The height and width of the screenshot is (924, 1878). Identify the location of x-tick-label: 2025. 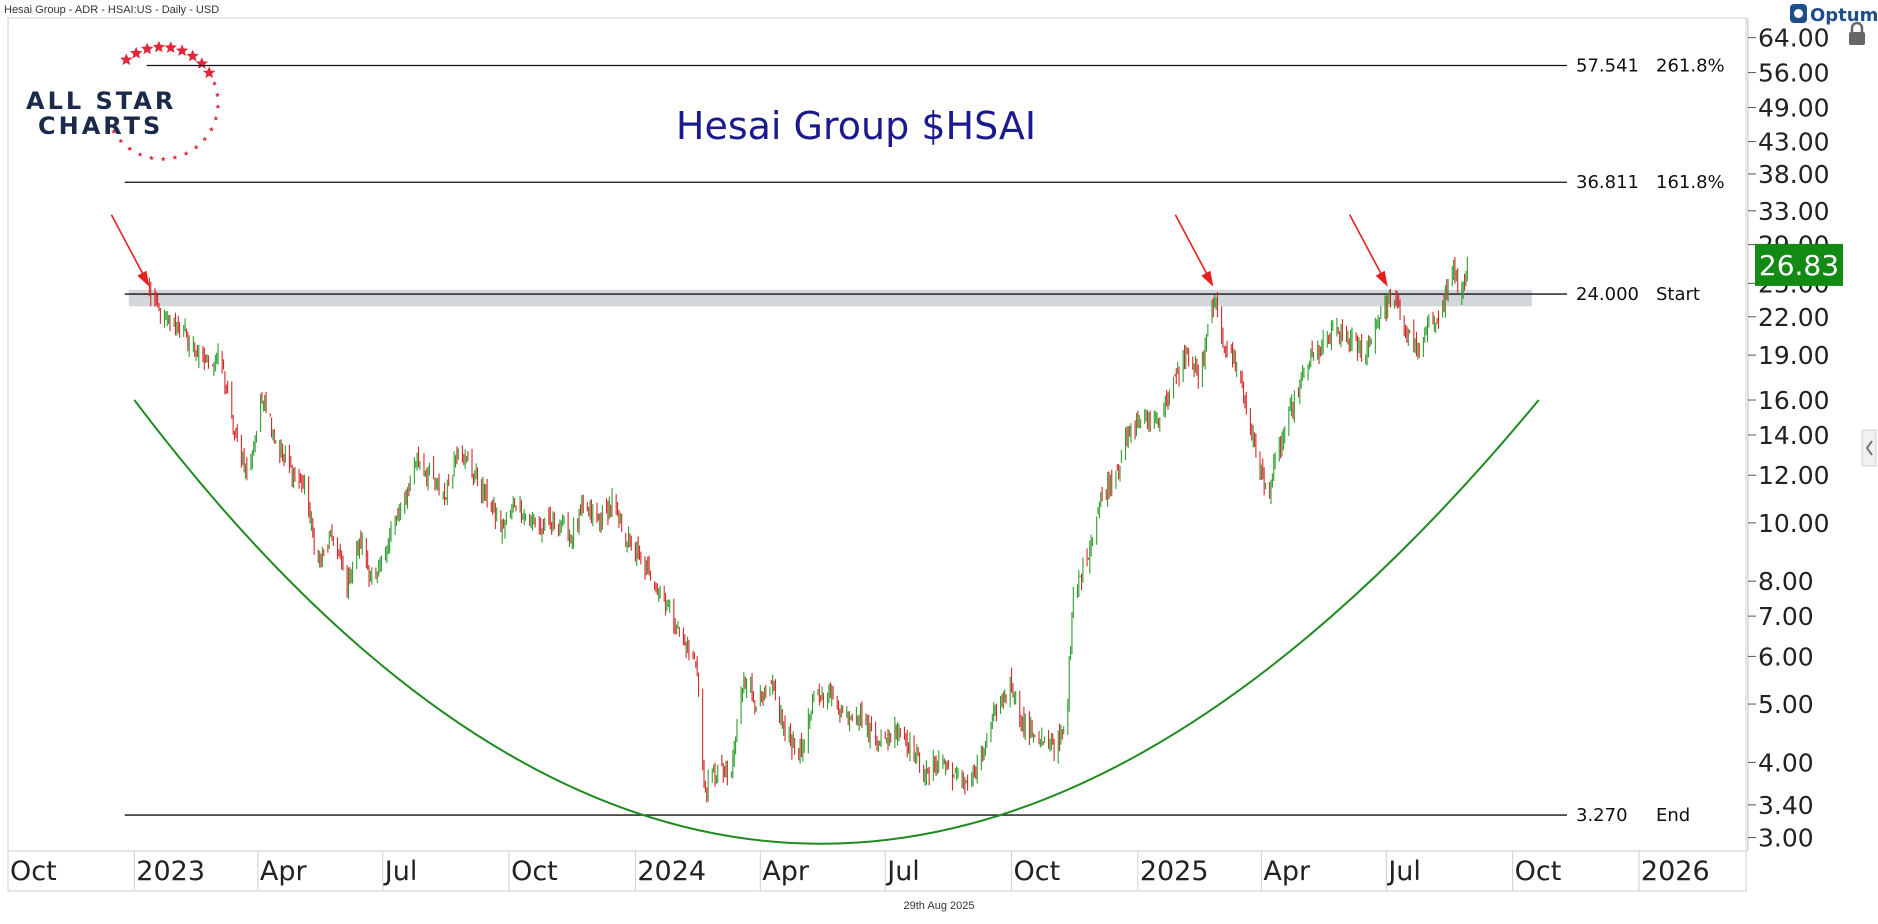
(1174, 871).